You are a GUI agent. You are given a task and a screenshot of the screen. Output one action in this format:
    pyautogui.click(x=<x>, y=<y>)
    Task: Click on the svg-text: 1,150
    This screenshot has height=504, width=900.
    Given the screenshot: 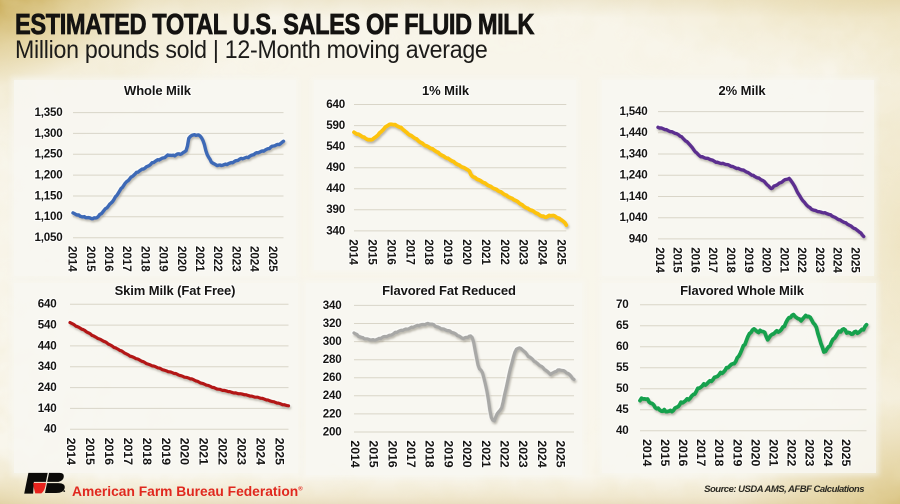 What is the action you would take?
    pyautogui.click(x=48, y=195)
    